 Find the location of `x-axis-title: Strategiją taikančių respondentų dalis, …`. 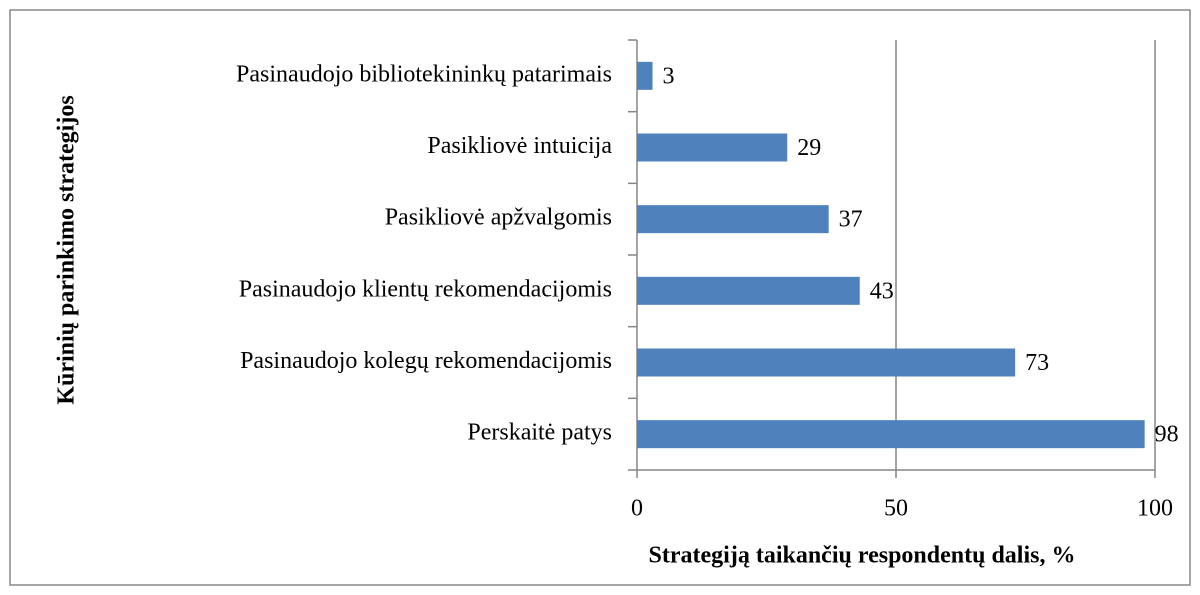

x-axis-title: Strategiją taikančių respondentų dalis, … is located at coordinates (862, 556).